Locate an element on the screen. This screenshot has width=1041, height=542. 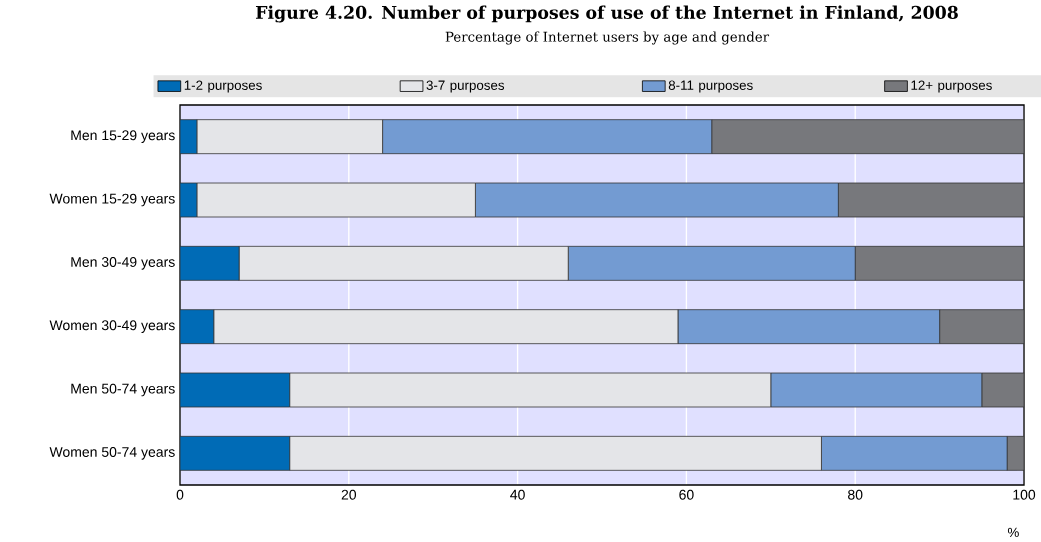
y-tick-label: Women 30-49 years is located at coordinates (112, 327).